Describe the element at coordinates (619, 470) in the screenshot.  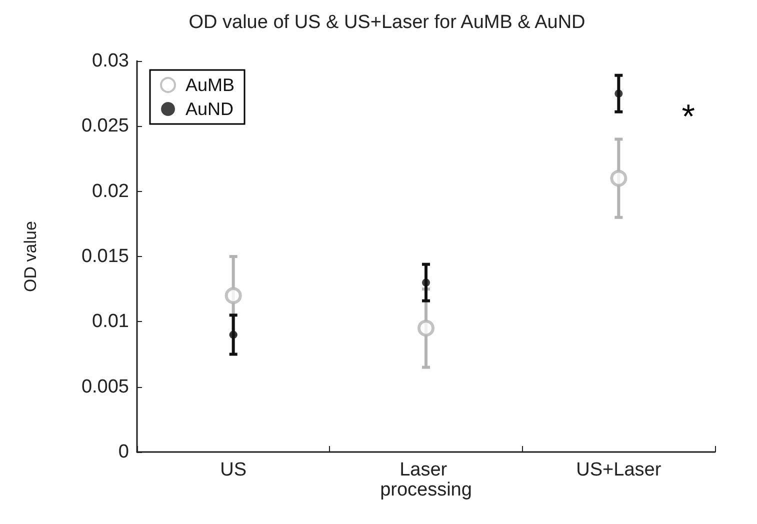
I see `x-tick-label: US+Laser` at that location.